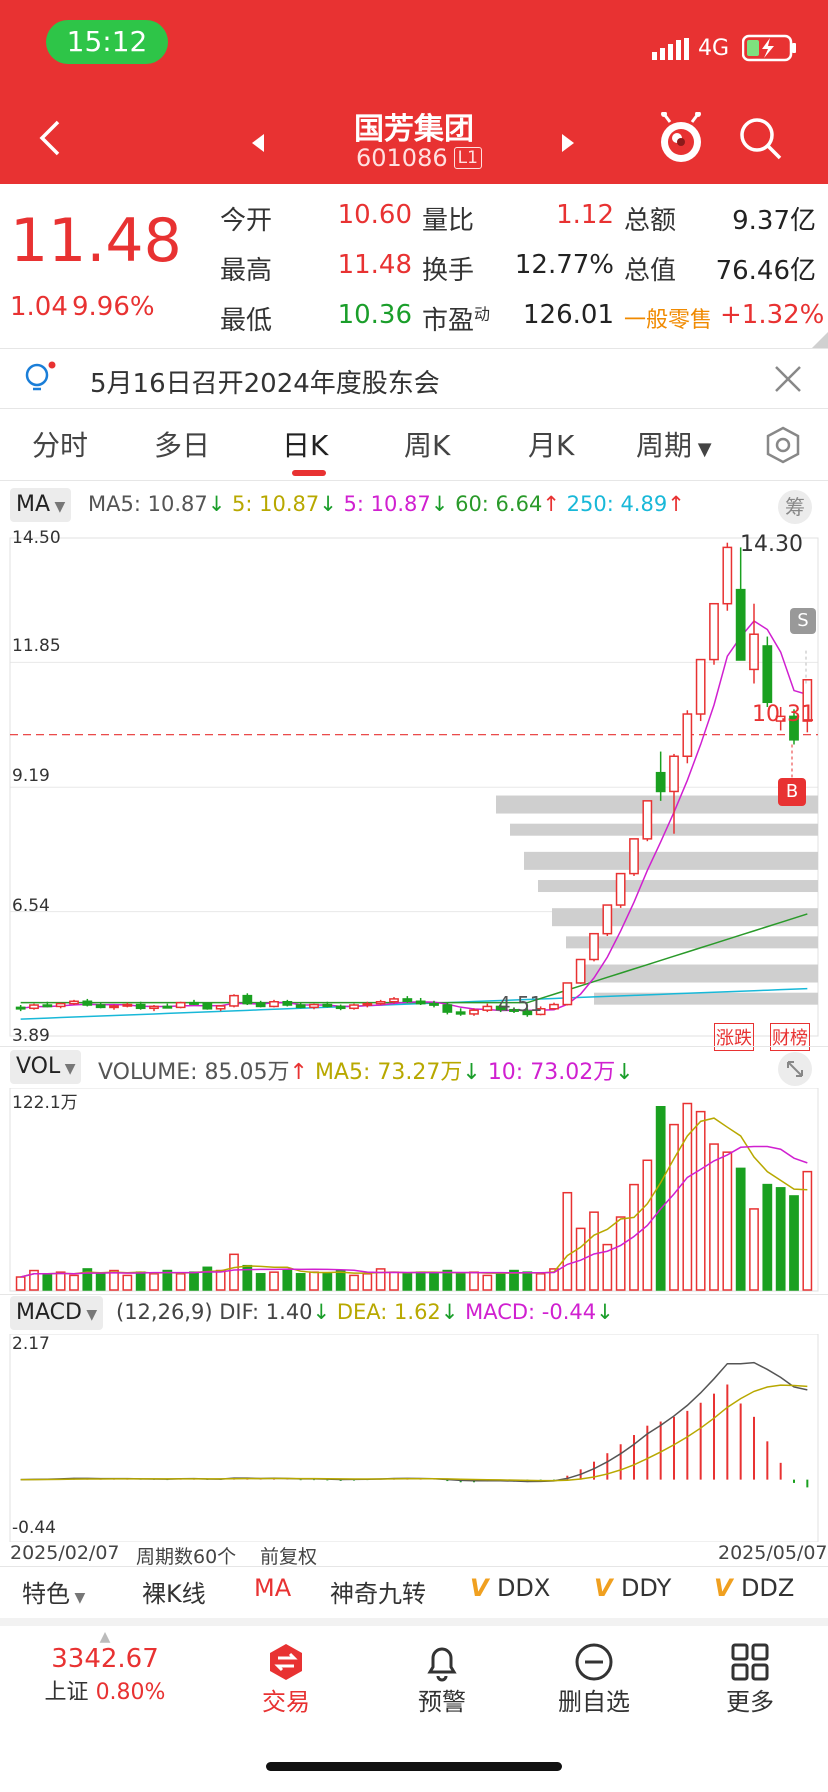 This screenshot has height=1792, width=828. What do you see at coordinates (650, 221) in the screenshot?
I see `label-turnover-amount: 总额` at bounding box center [650, 221].